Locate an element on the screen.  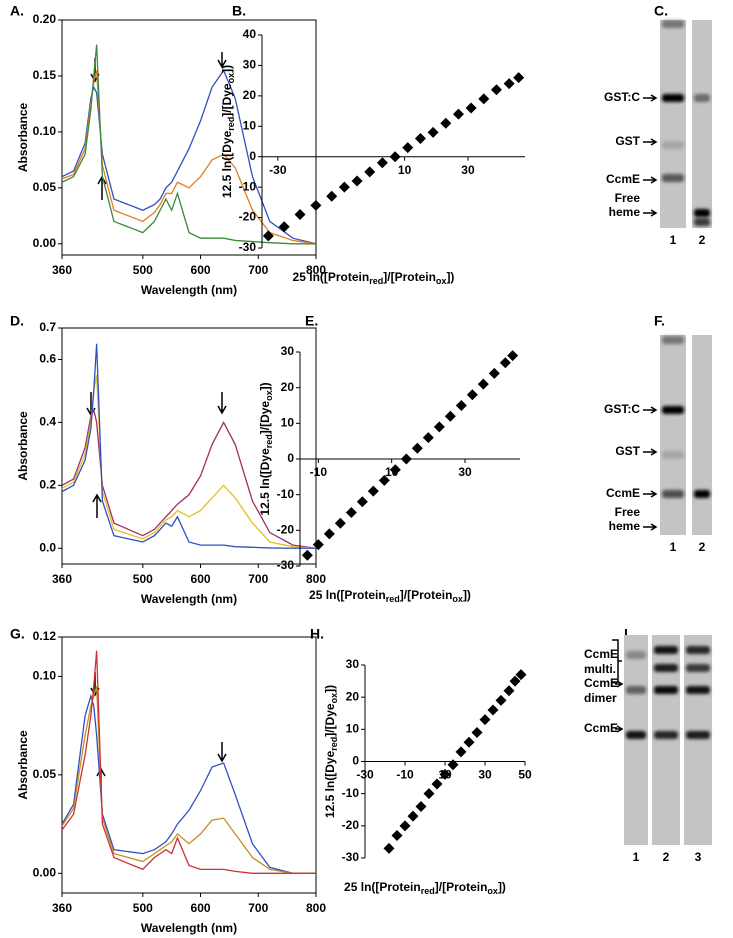
x-tick-label: 500 is located at coordinates (143, 579).